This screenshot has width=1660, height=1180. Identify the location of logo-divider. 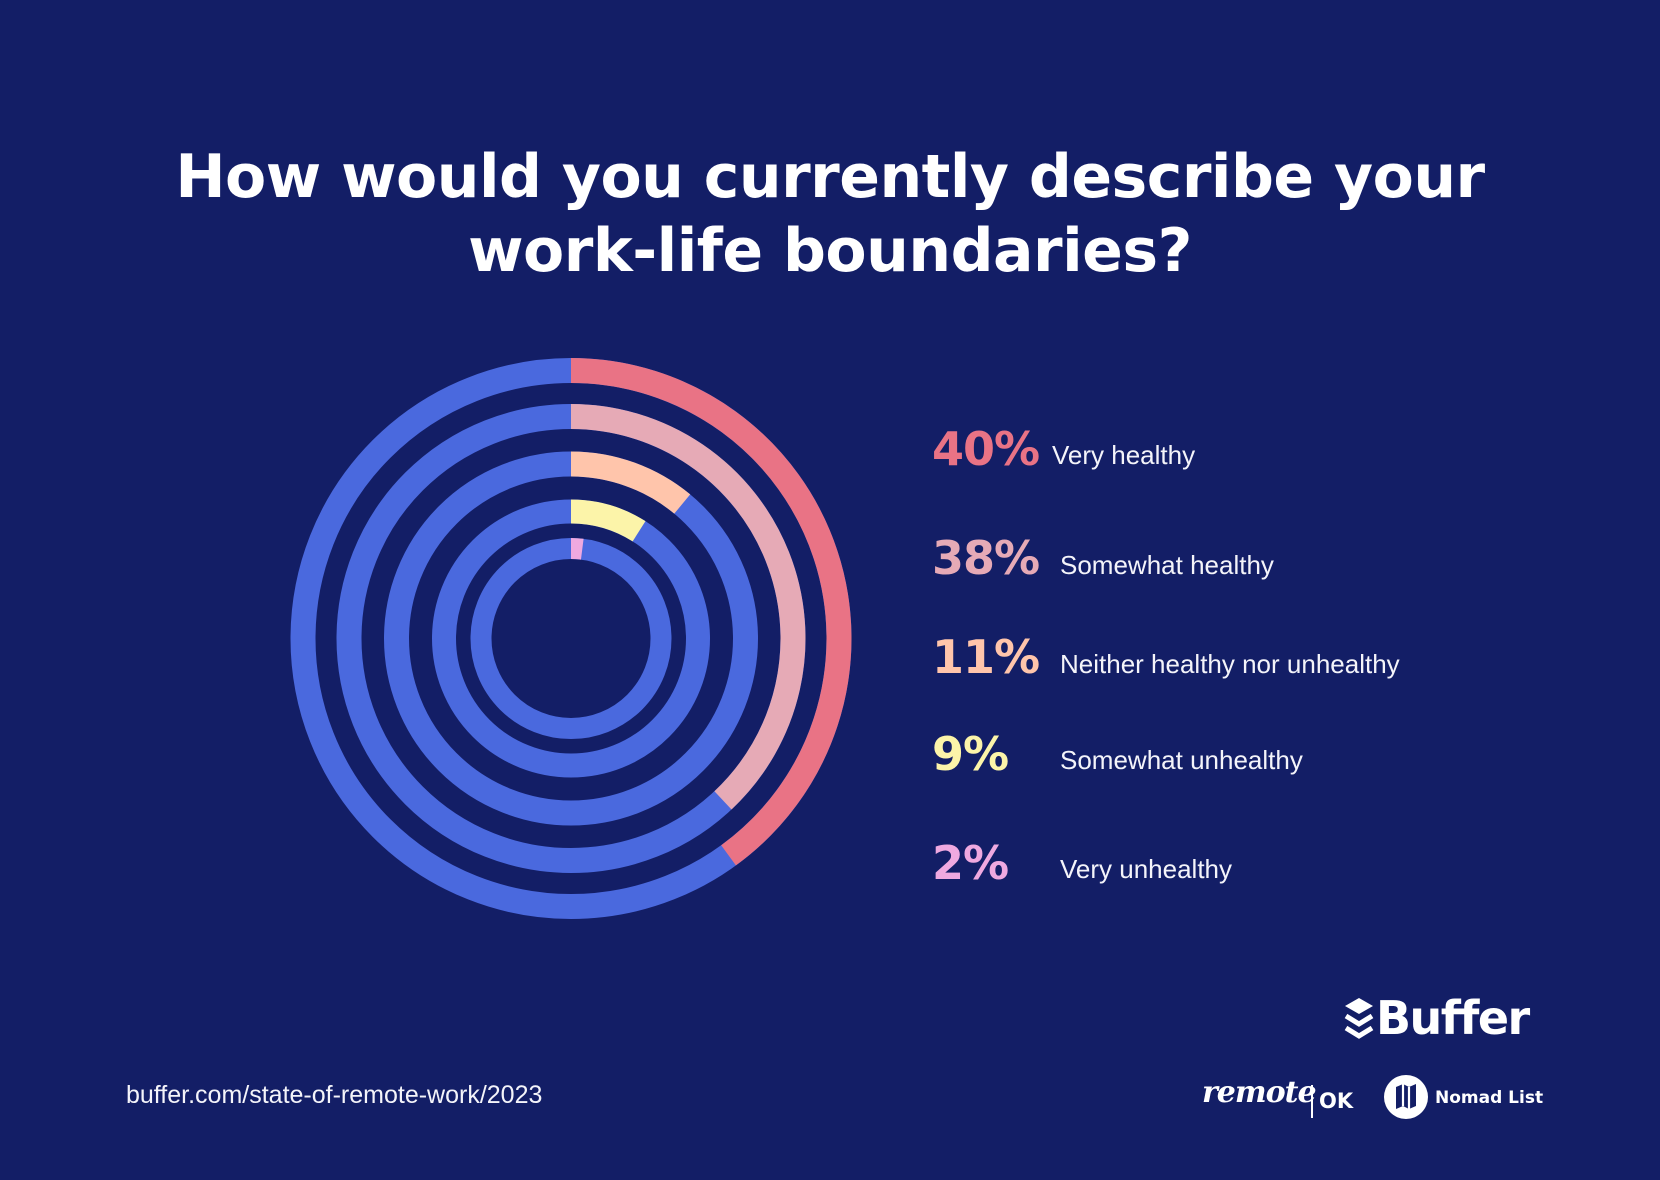
(1312, 1101).